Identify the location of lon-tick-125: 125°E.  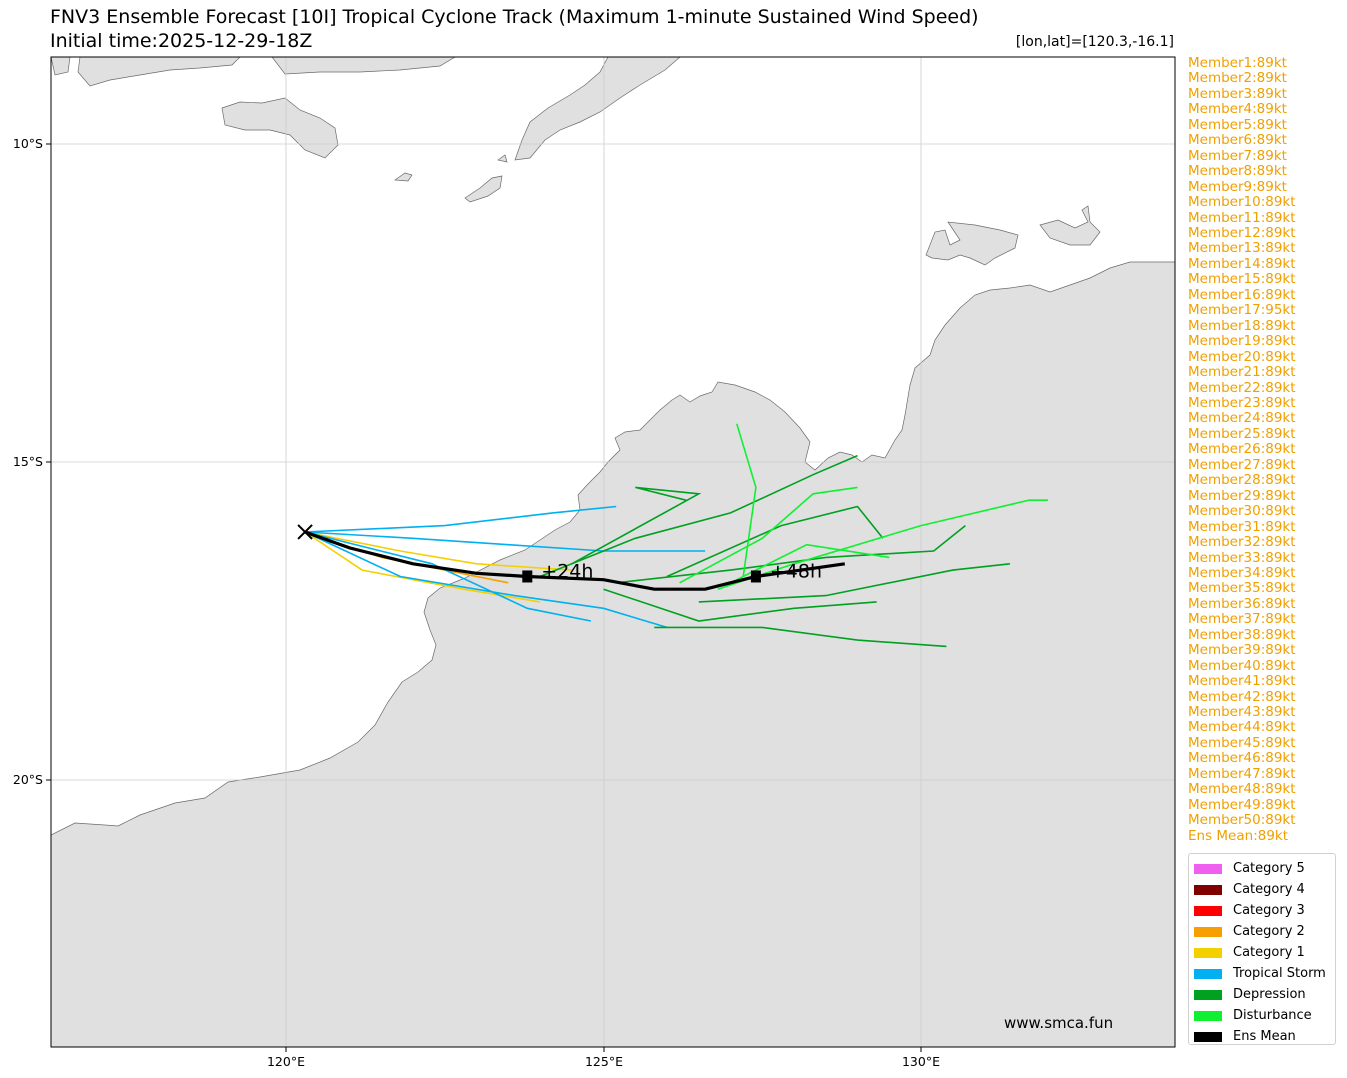
(604, 1061).